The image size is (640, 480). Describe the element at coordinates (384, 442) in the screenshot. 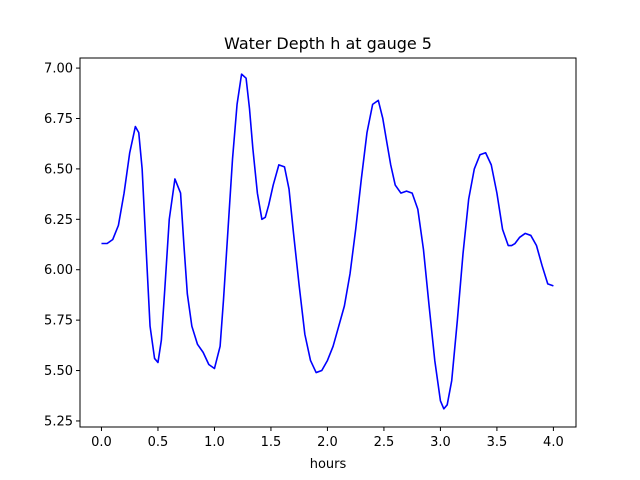

I see `x-tick-label: 2.5` at that location.